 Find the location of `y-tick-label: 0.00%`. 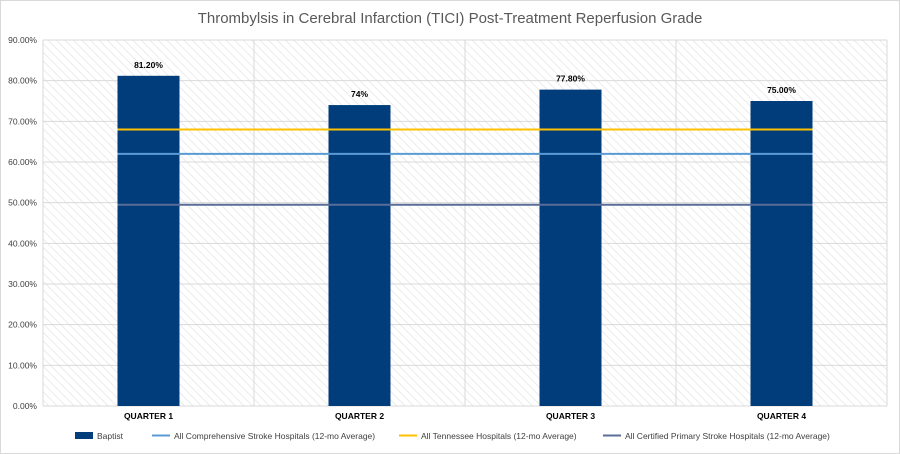

y-tick-label: 0.00% is located at coordinates (25, 406).